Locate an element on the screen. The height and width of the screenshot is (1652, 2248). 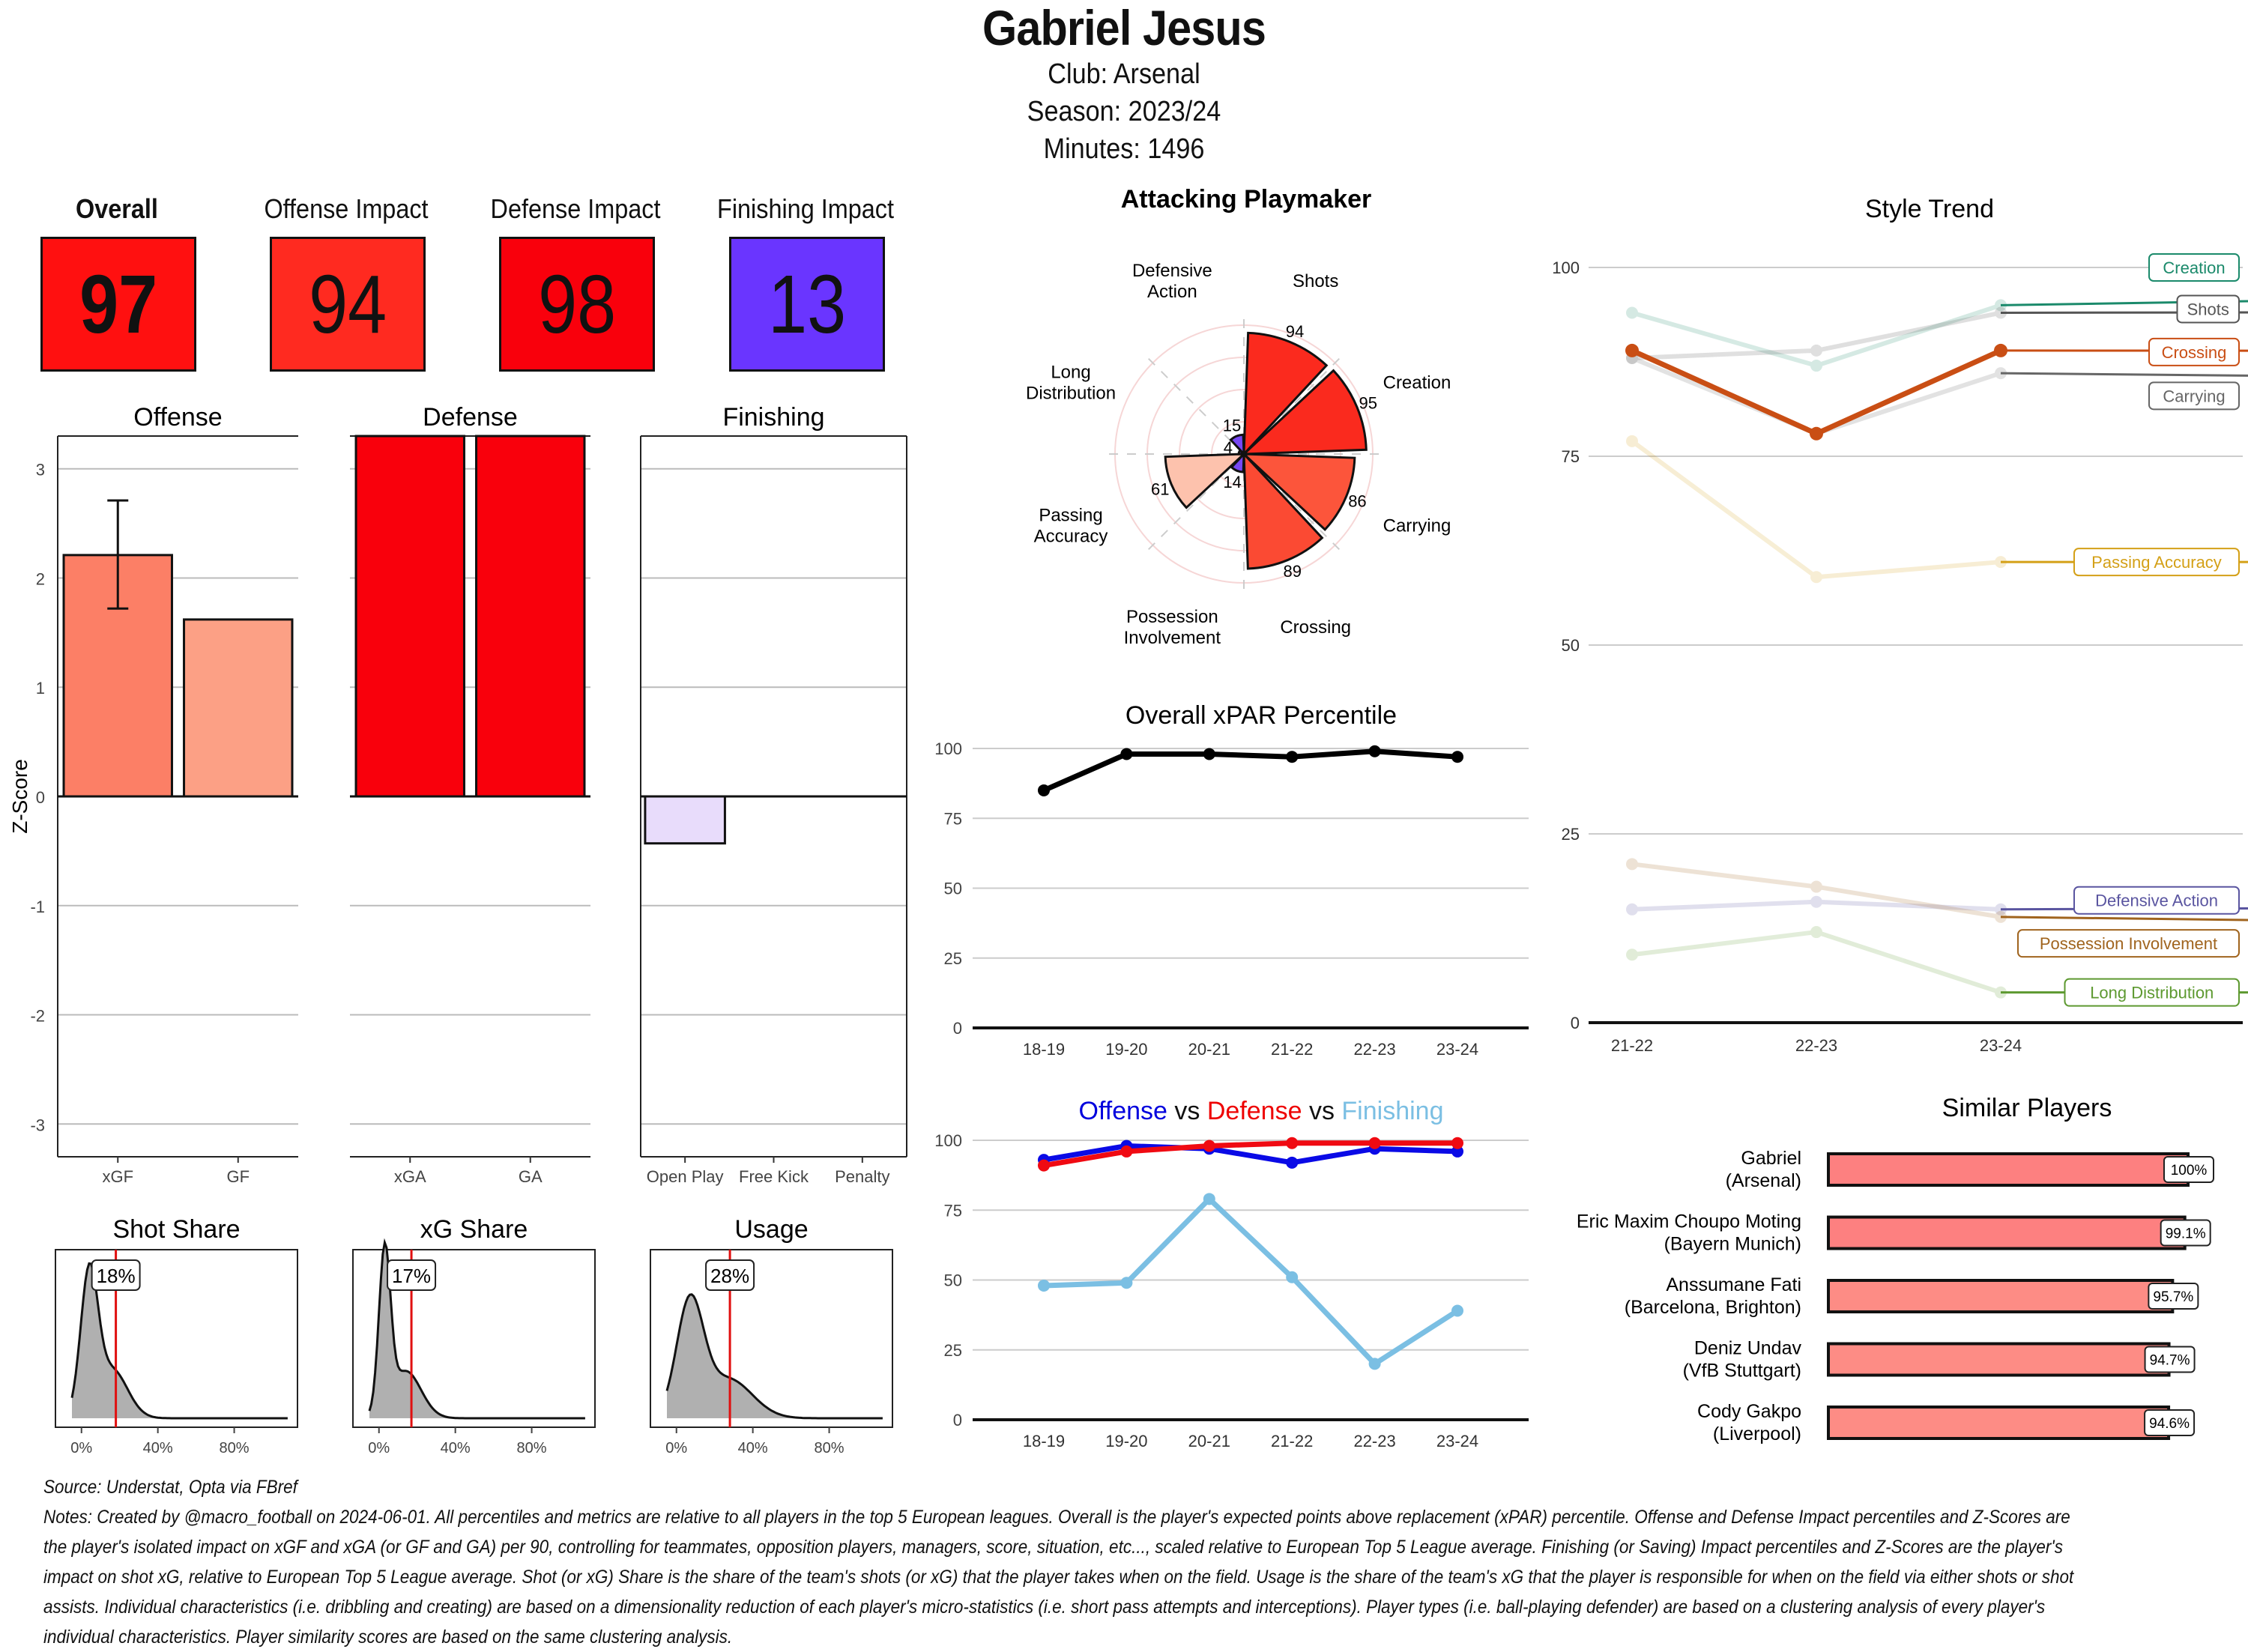
player-label: Gabriel is located at coordinates (1771, 1158).